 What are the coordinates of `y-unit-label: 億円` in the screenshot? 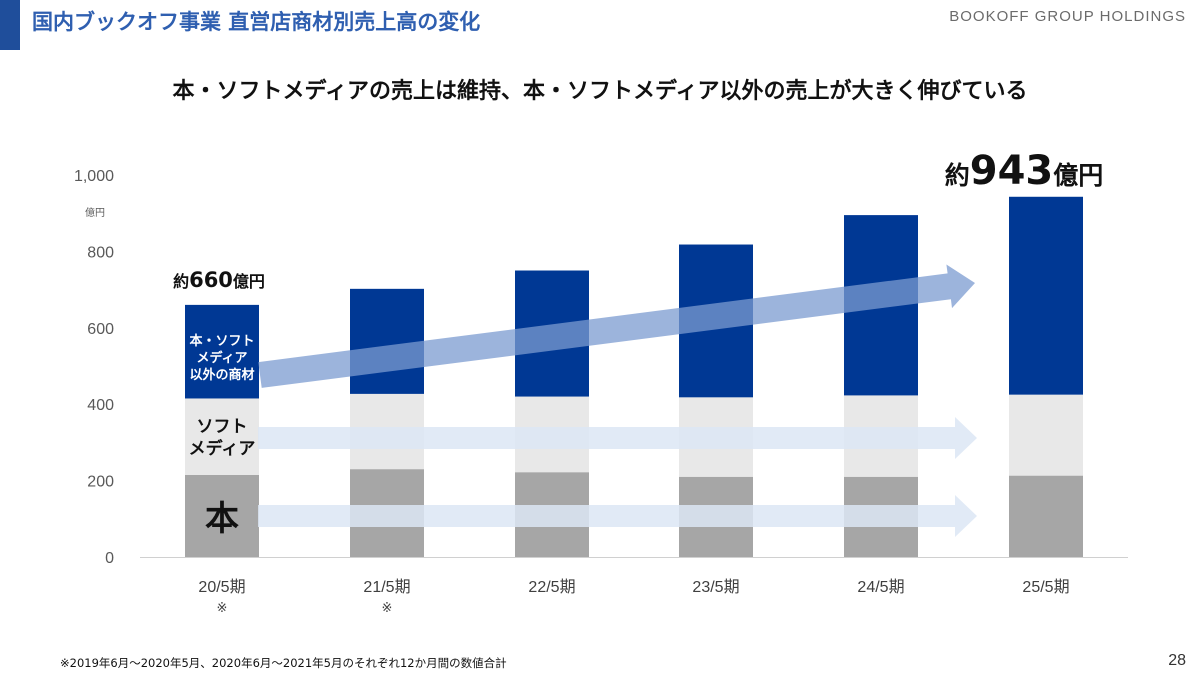 It's located at (95, 212).